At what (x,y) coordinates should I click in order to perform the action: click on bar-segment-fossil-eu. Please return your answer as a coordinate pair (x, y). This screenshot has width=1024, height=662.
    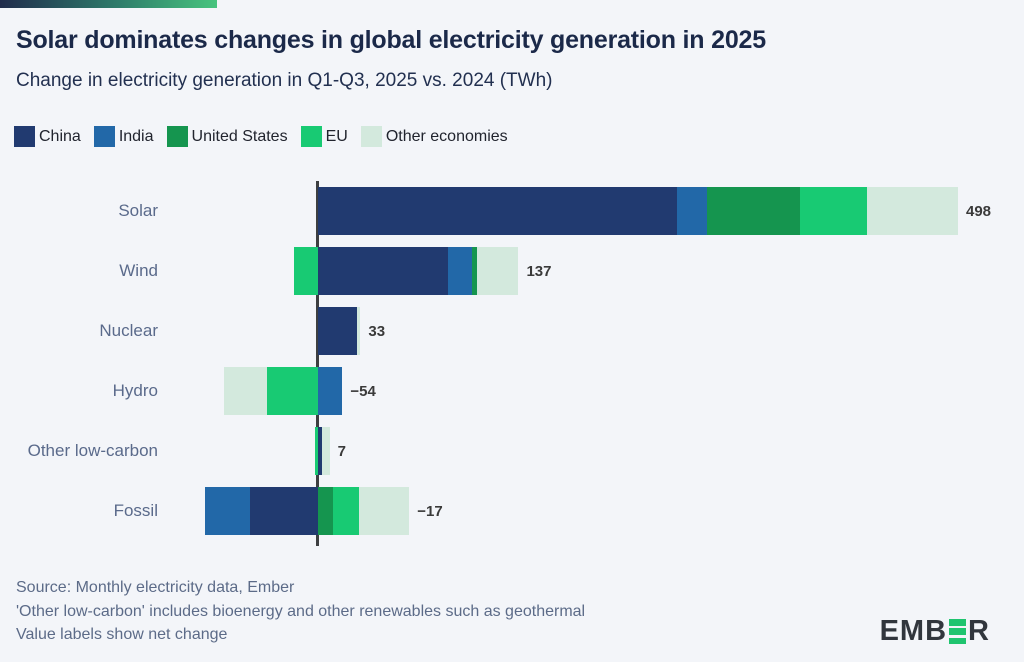
    Looking at the image, I should click on (346, 511).